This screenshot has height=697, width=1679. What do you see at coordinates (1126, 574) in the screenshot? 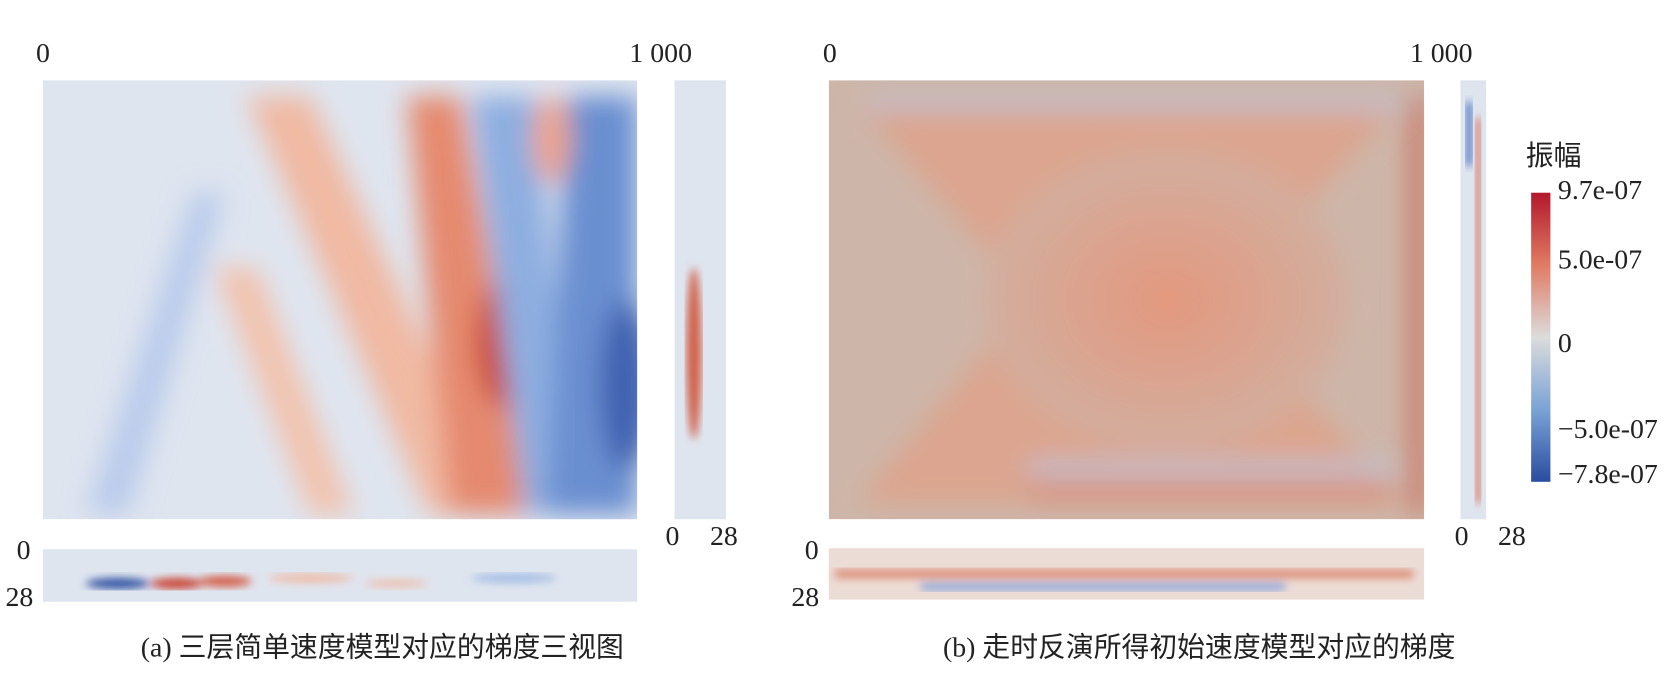
I see `bottom-view-b` at bounding box center [1126, 574].